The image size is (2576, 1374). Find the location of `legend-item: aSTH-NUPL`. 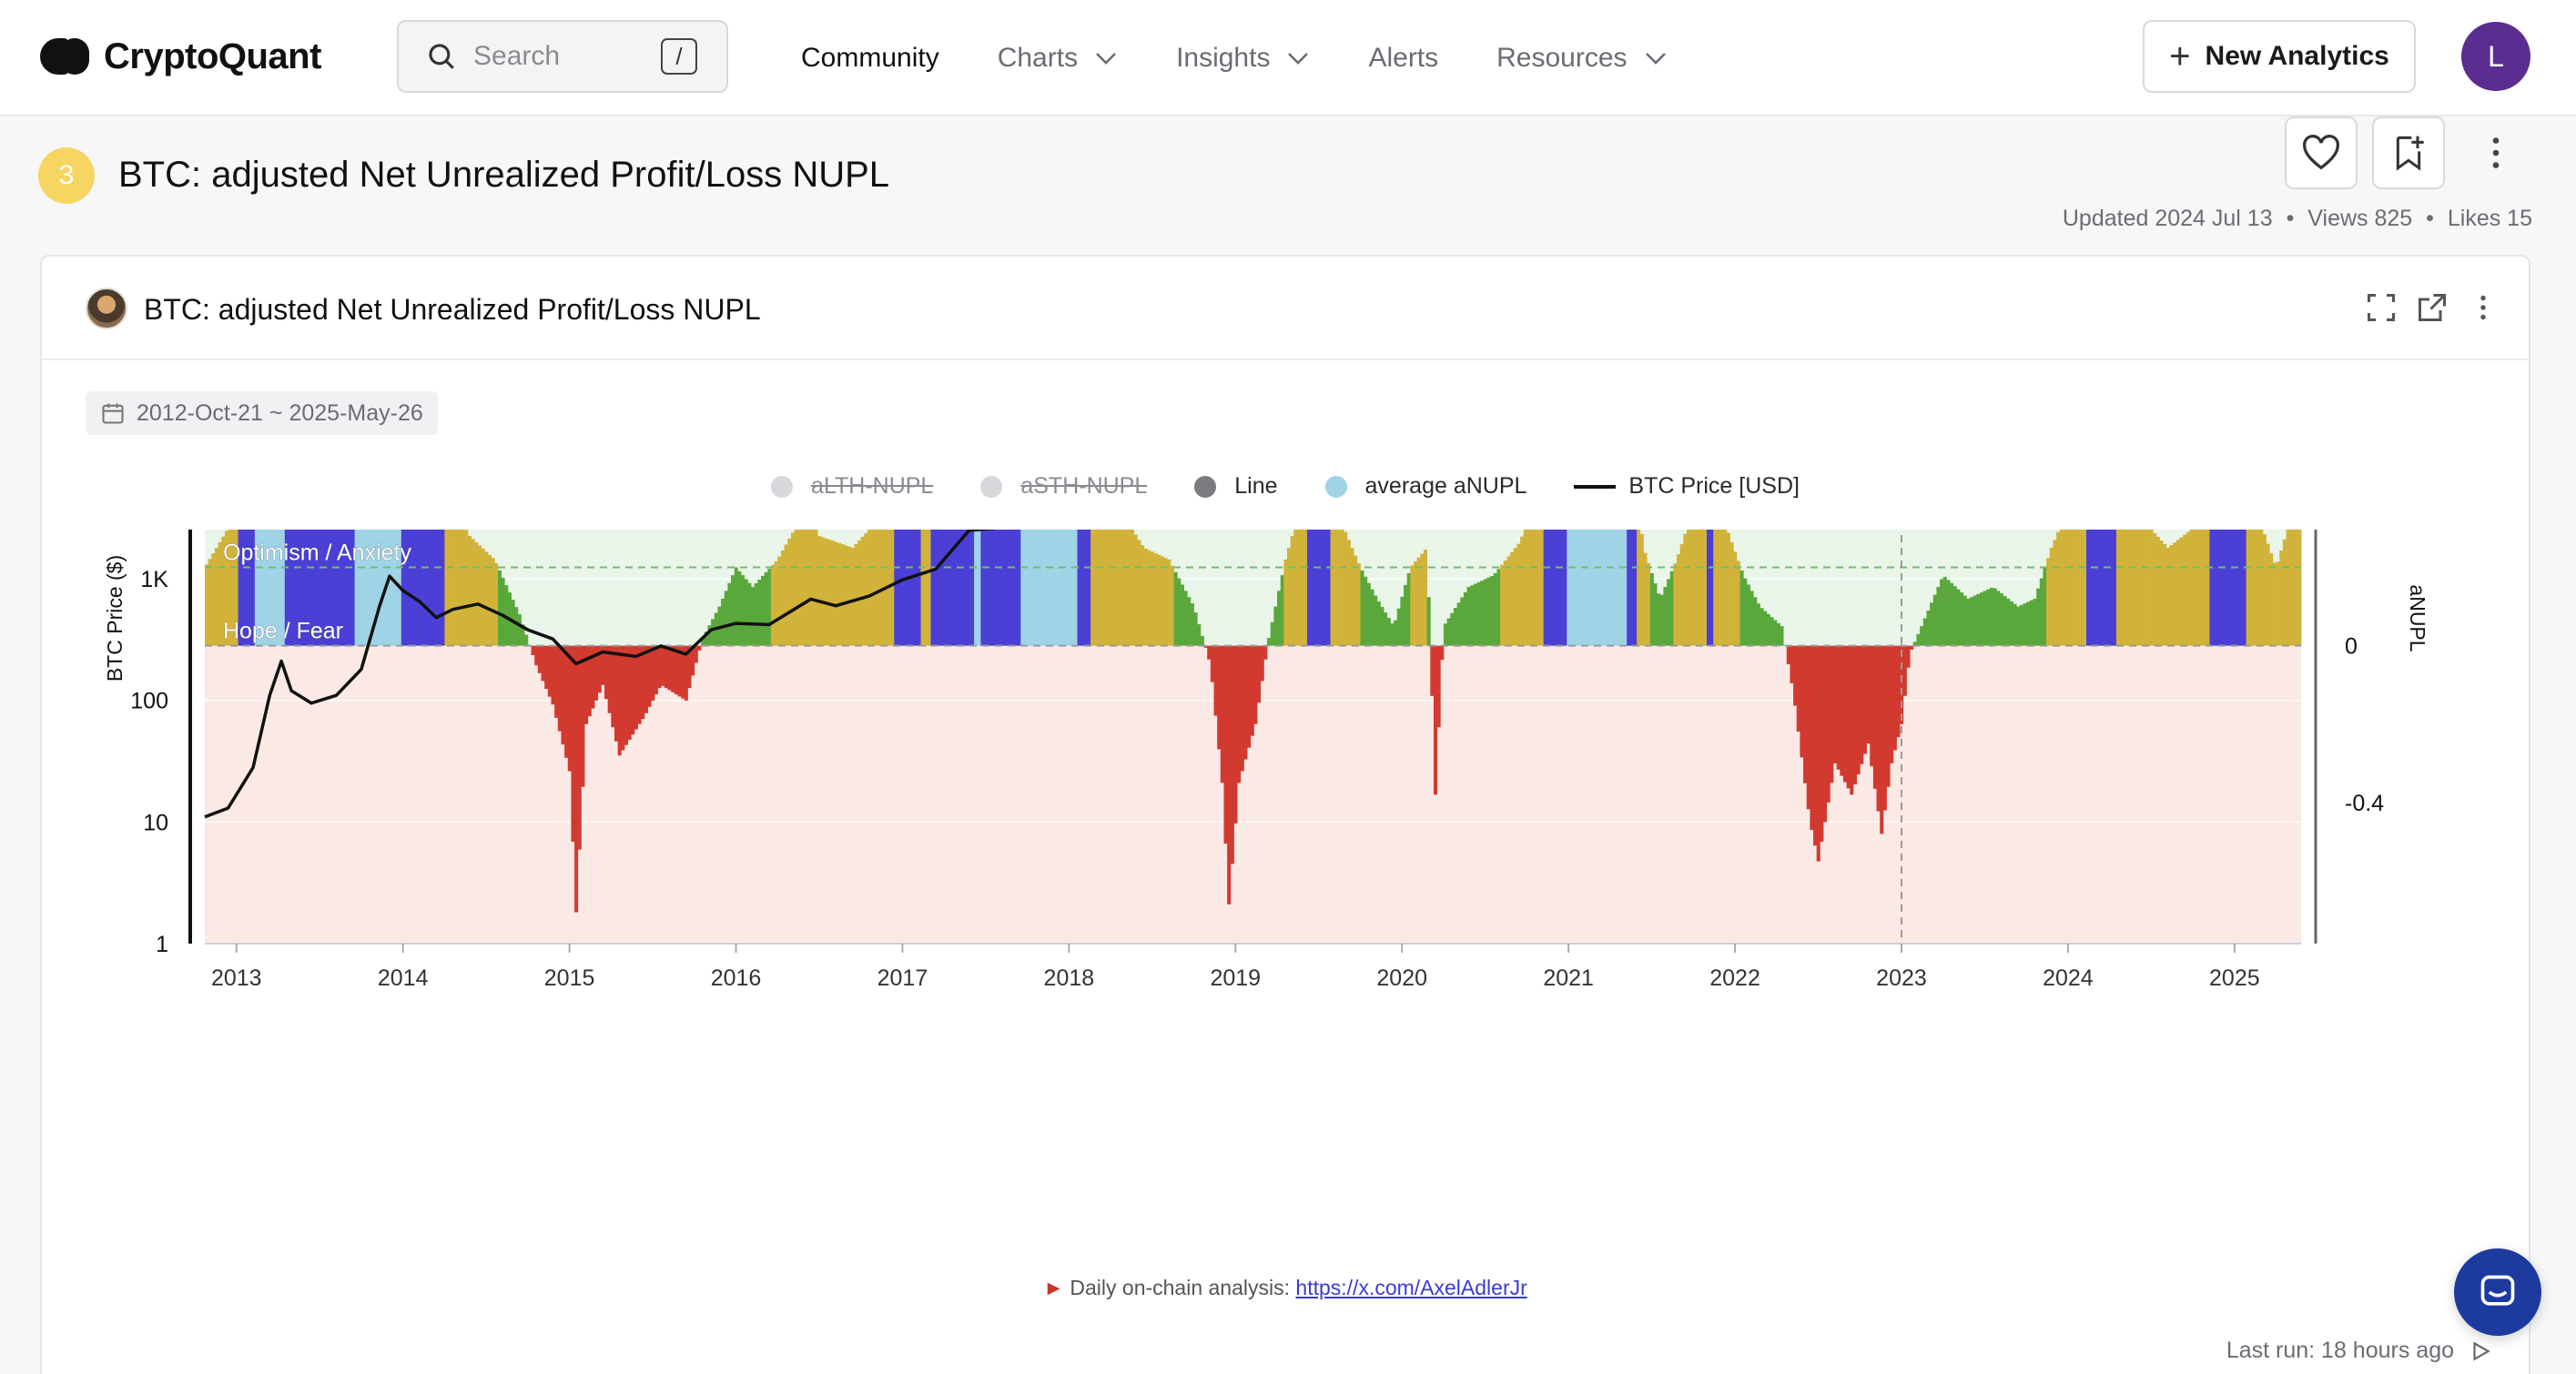

legend-item: aSTH-NUPL is located at coordinates (1063, 487).